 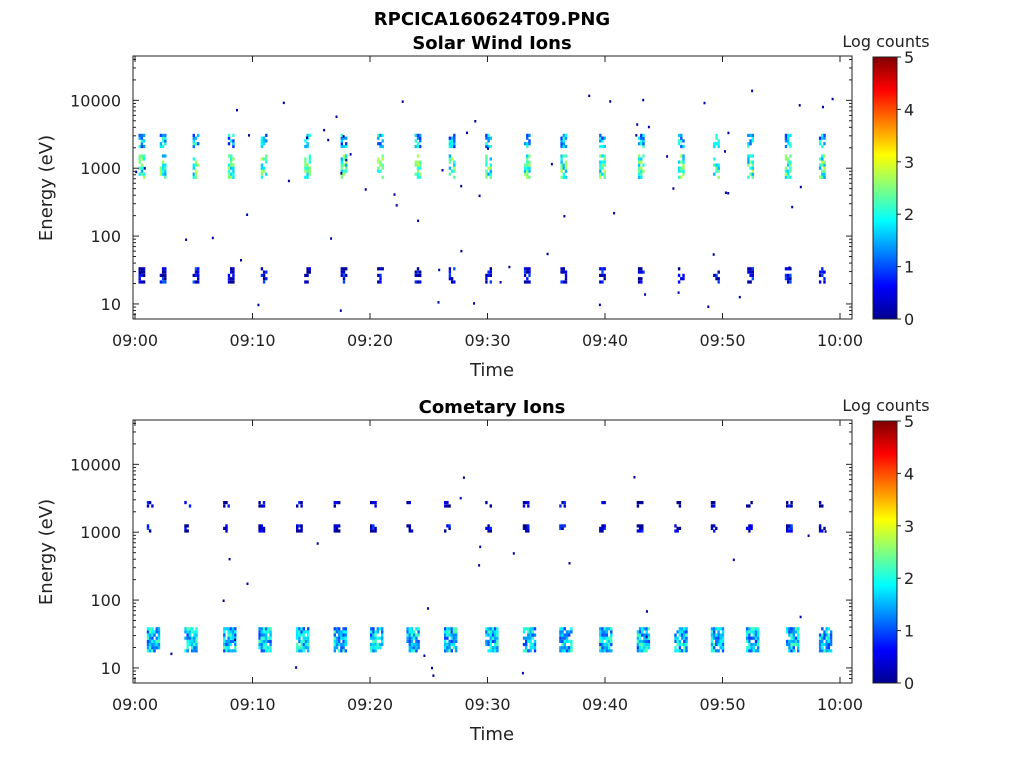 What do you see at coordinates (370, 340) in the screenshot?
I see `x-tick-label: 09:20` at bounding box center [370, 340].